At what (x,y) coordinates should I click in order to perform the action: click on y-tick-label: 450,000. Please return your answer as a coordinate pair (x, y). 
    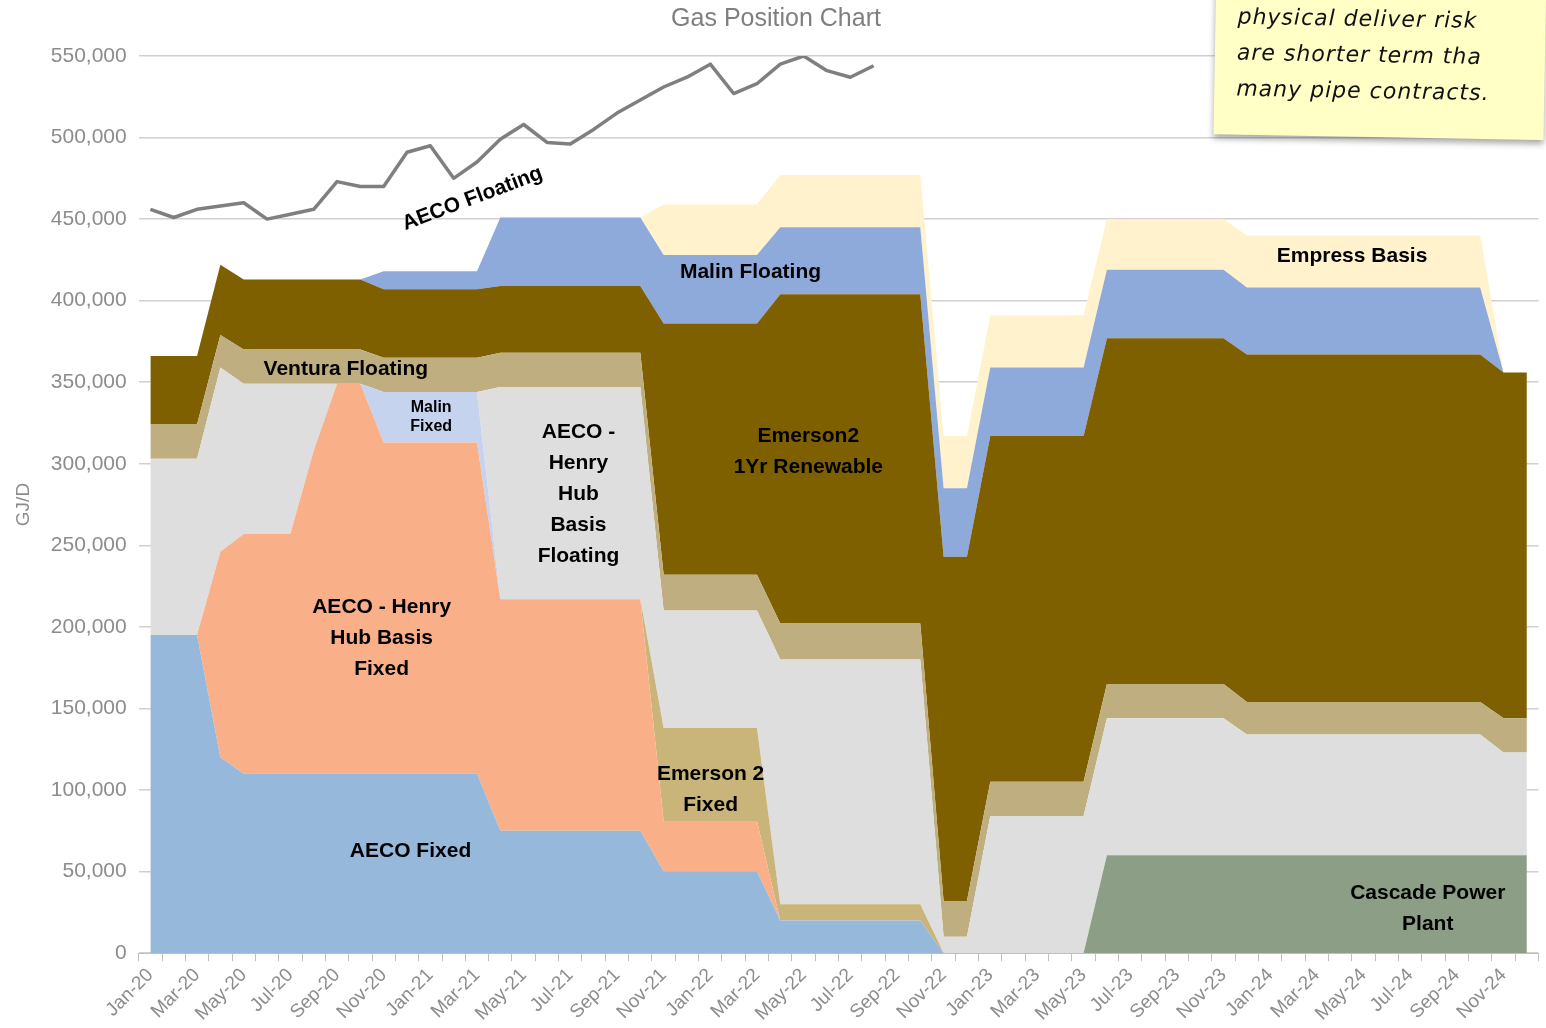
    Looking at the image, I should click on (88, 217).